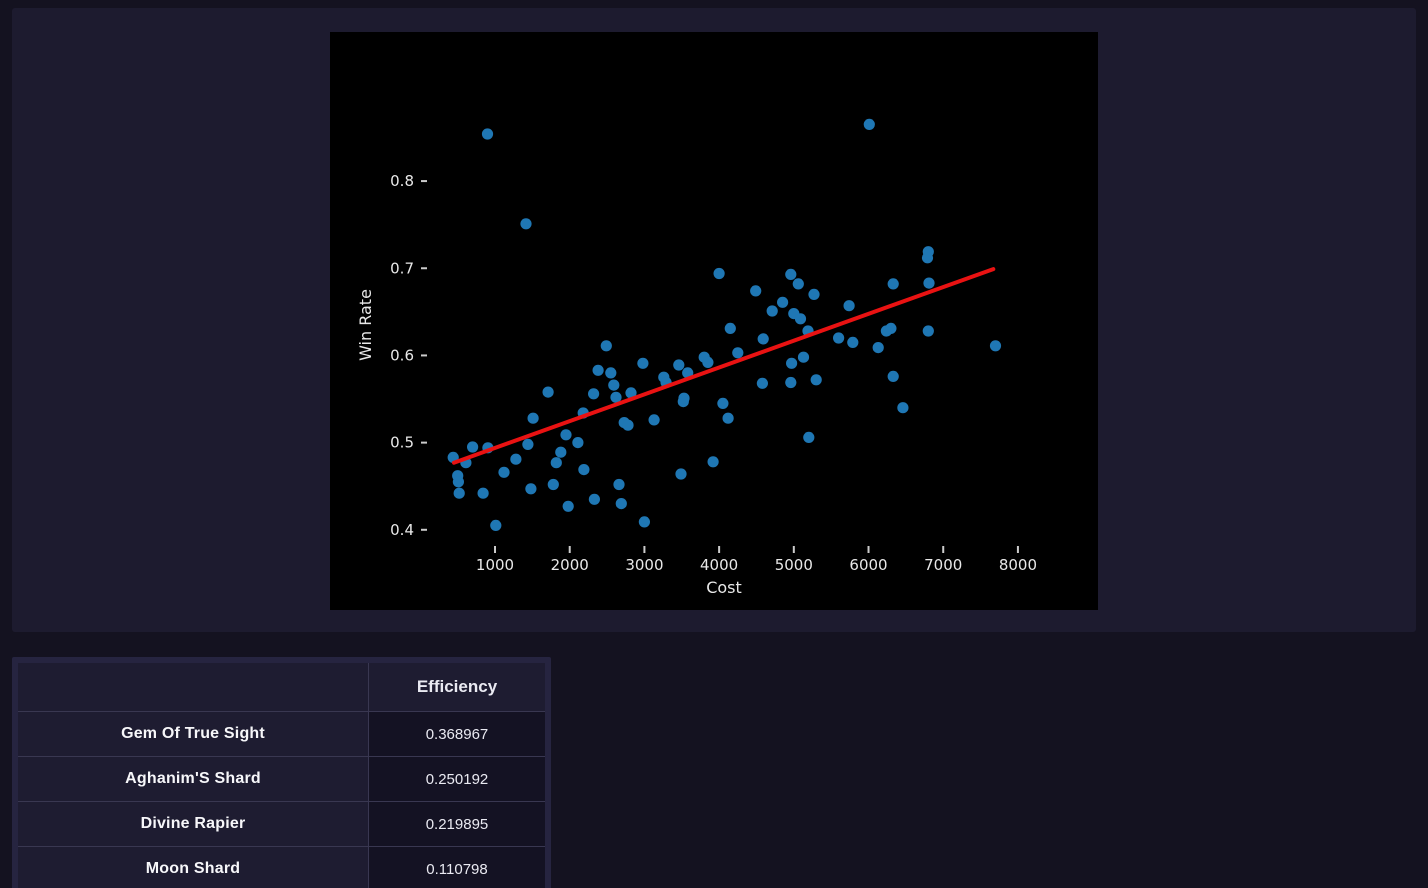  Describe the element at coordinates (868, 565) in the screenshot. I see `x-tick-label: 6000` at that location.